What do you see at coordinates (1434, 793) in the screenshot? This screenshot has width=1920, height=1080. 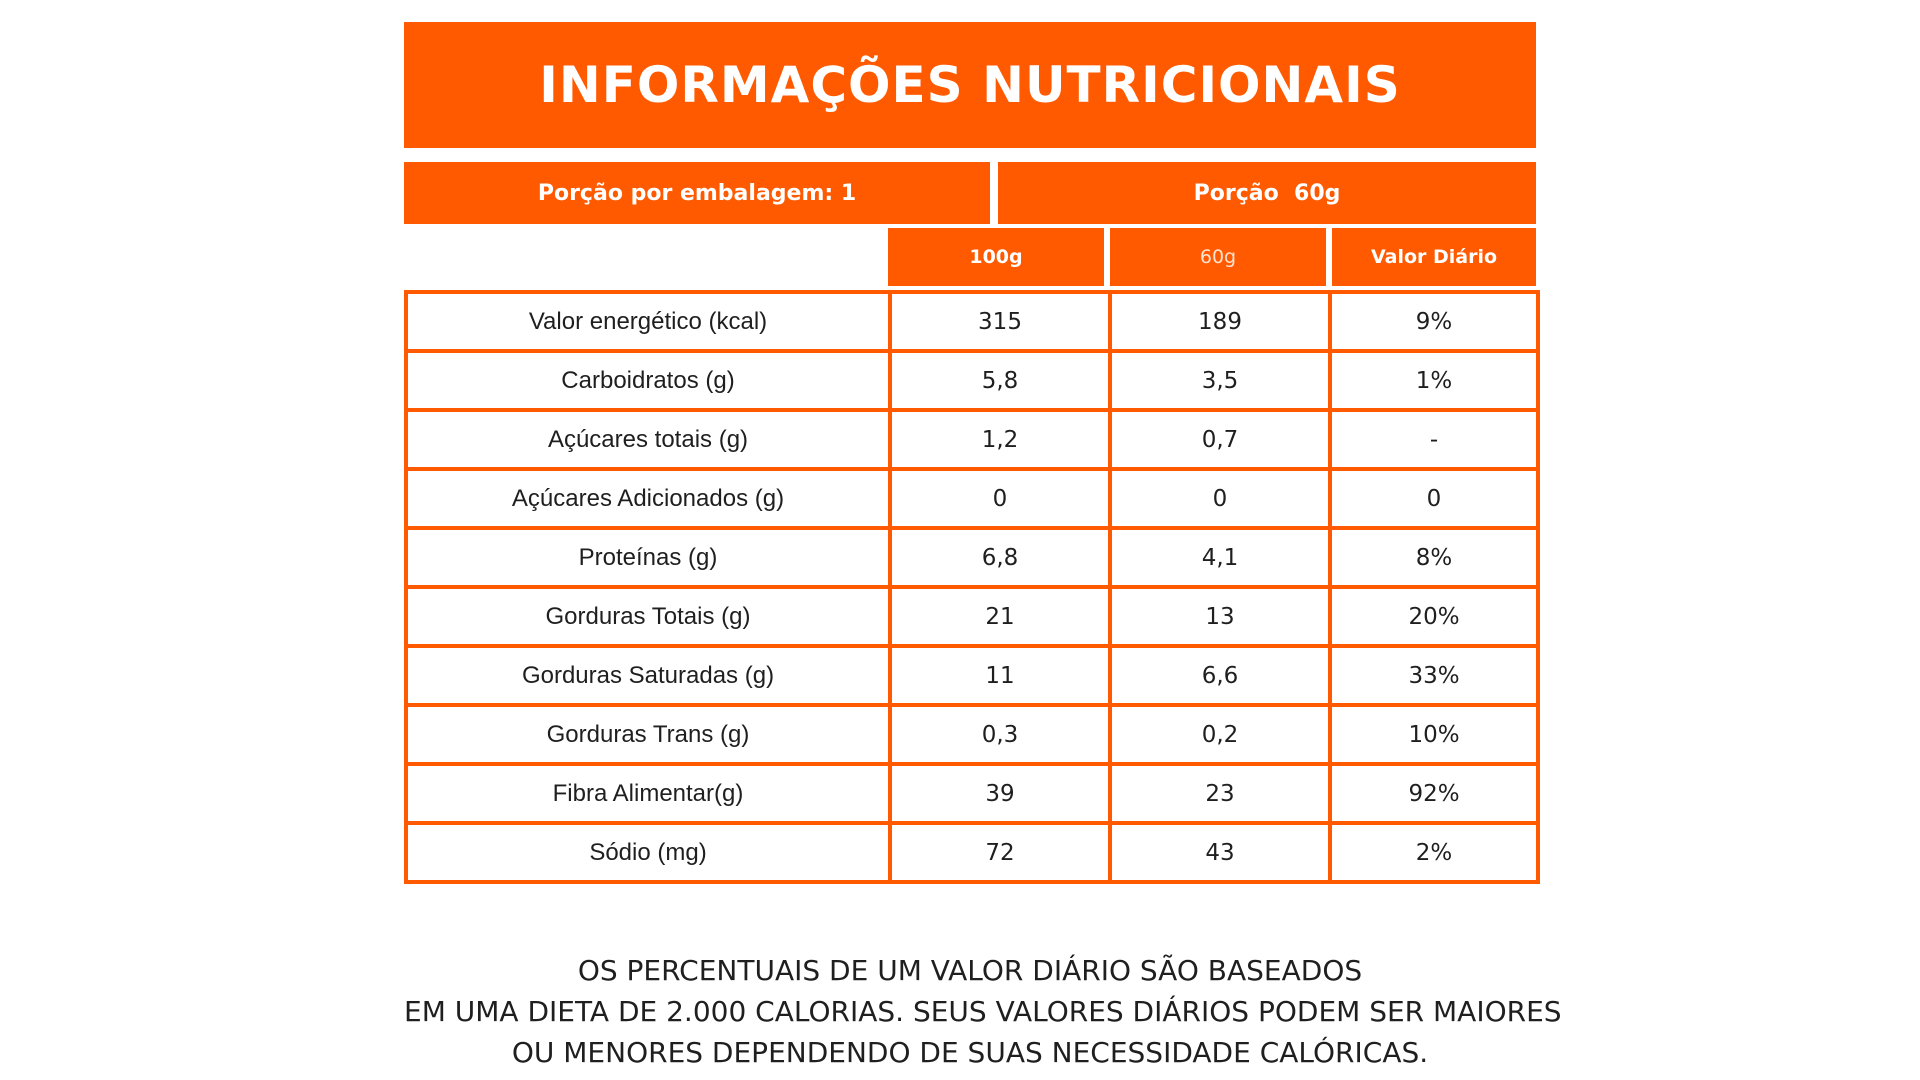 I see `daily-value: 92%` at bounding box center [1434, 793].